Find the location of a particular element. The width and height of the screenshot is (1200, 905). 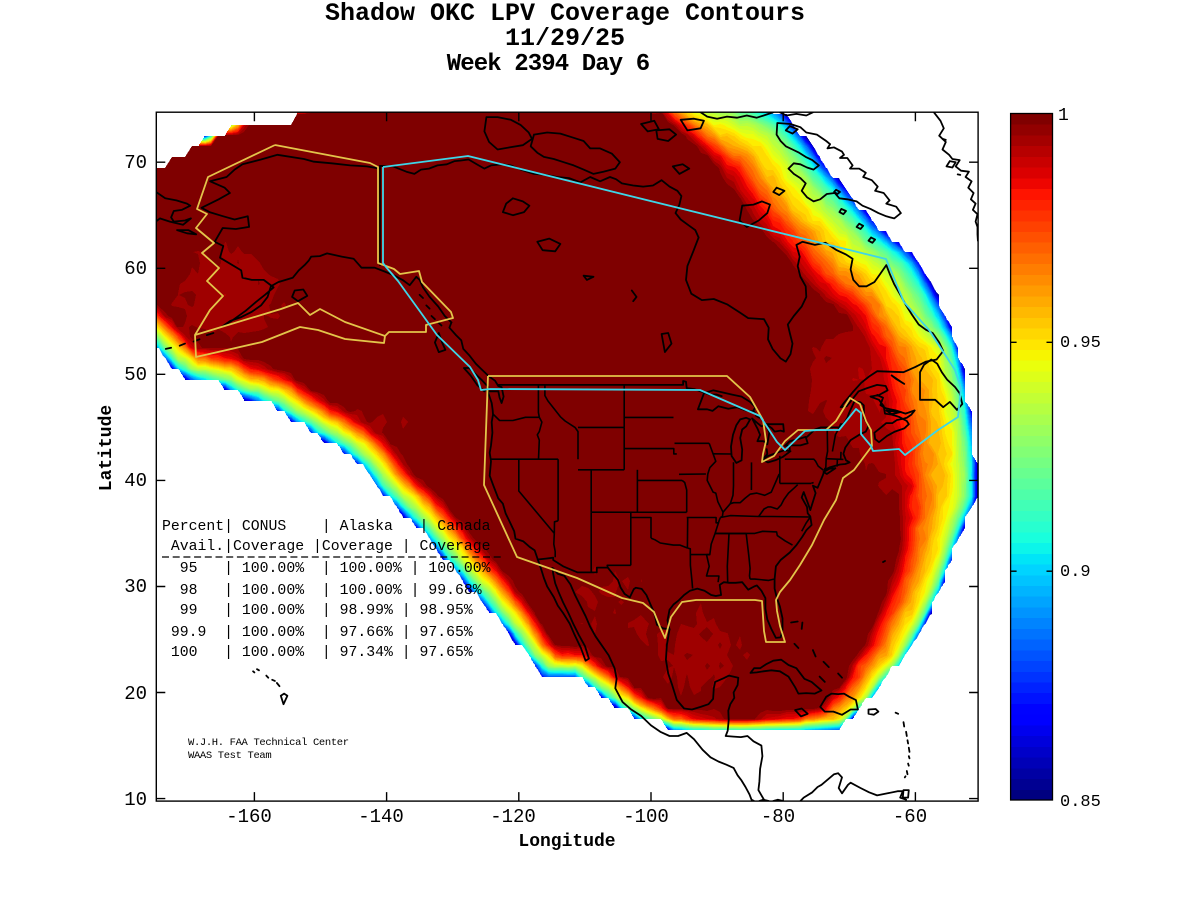

svg-text:Shadow OKC LPV Coverage Contou: Shadow OKC LPV Coverage Contours is located at coordinates (565, 14).